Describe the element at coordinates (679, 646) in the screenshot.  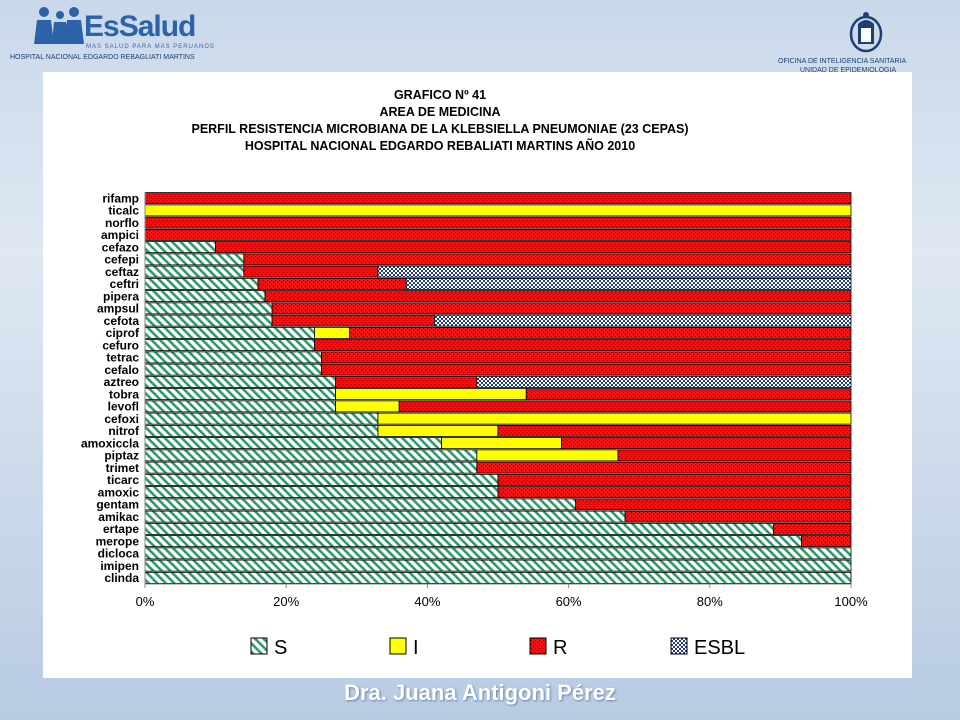
I see `legend-swatch-esbl` at that location.